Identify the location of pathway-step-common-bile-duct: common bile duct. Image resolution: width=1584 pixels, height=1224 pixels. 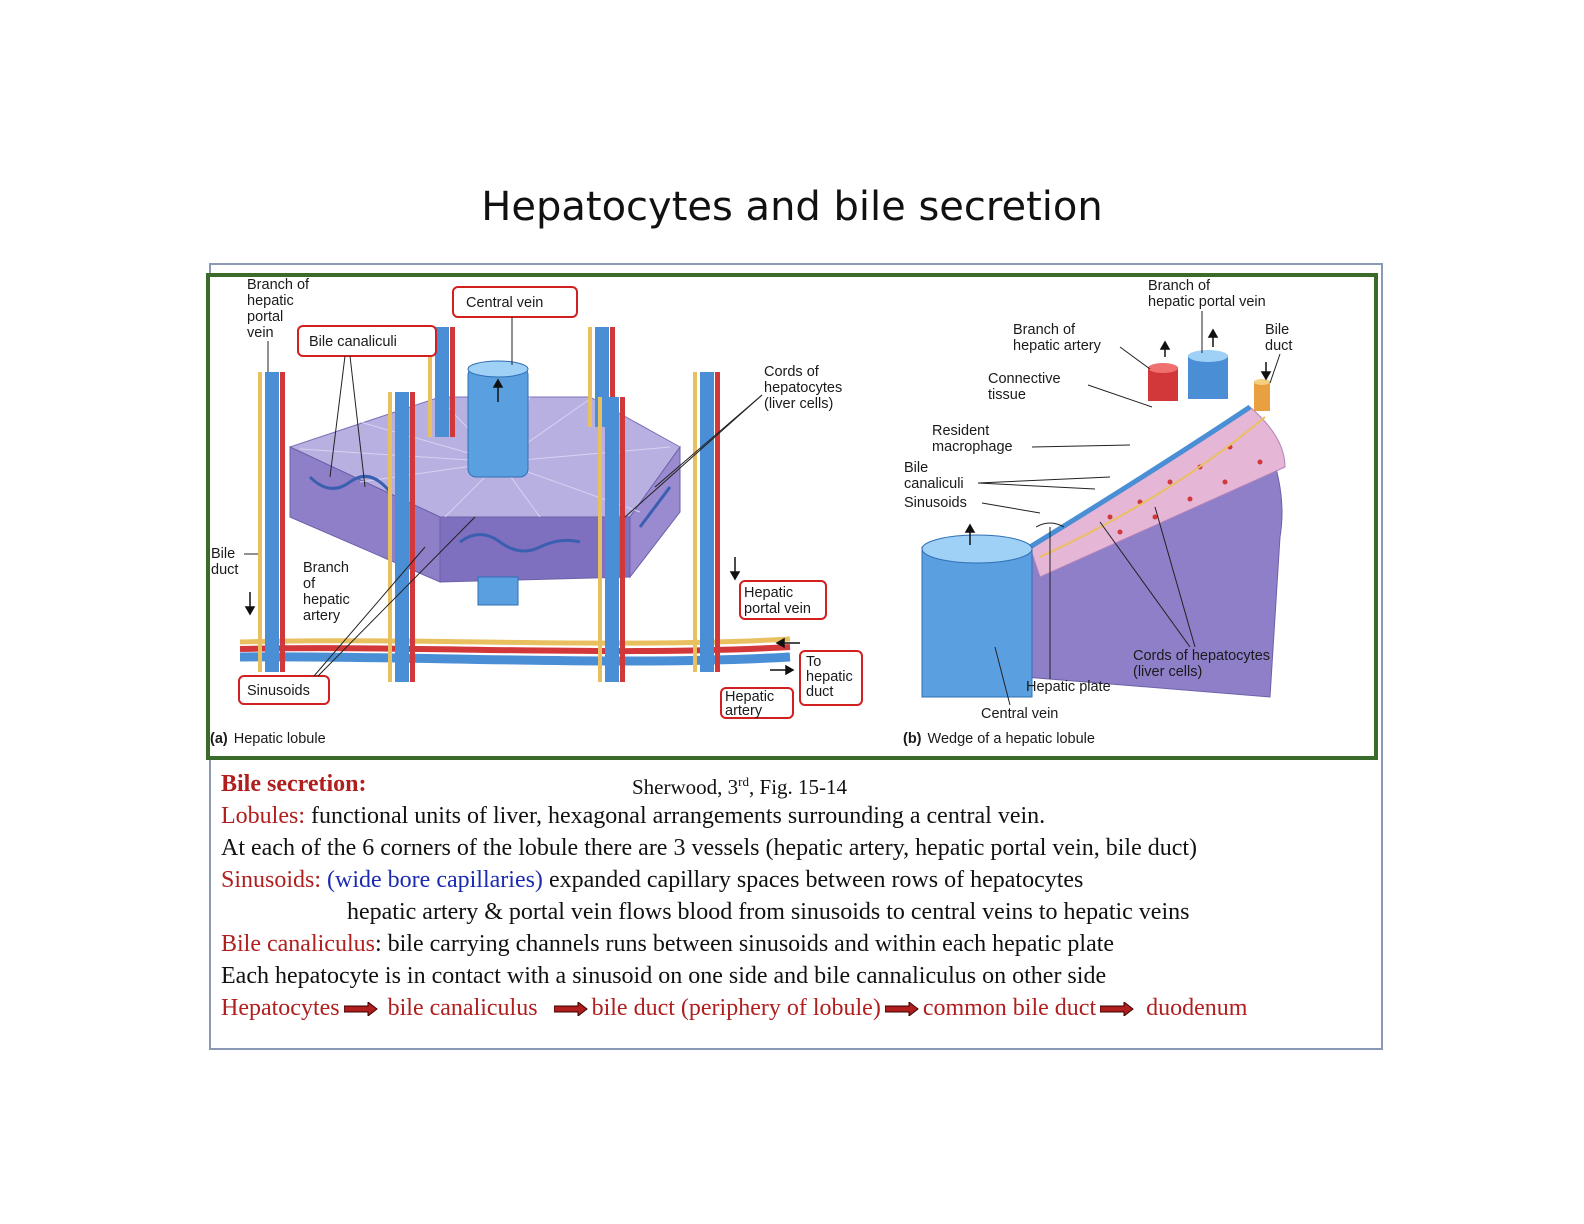
(1009, 1008).